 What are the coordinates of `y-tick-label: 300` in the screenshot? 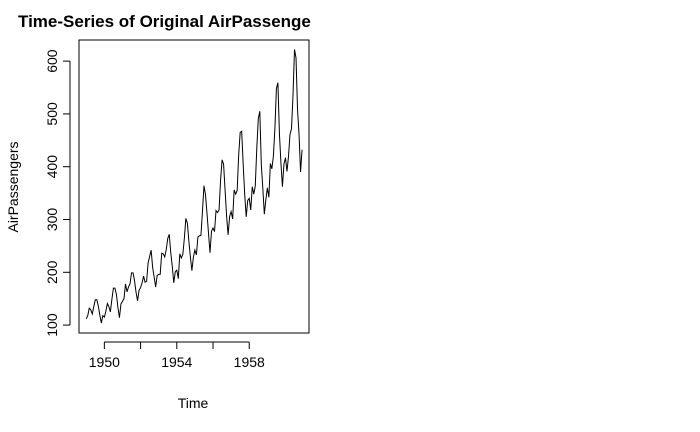 It's located at (52, 220).